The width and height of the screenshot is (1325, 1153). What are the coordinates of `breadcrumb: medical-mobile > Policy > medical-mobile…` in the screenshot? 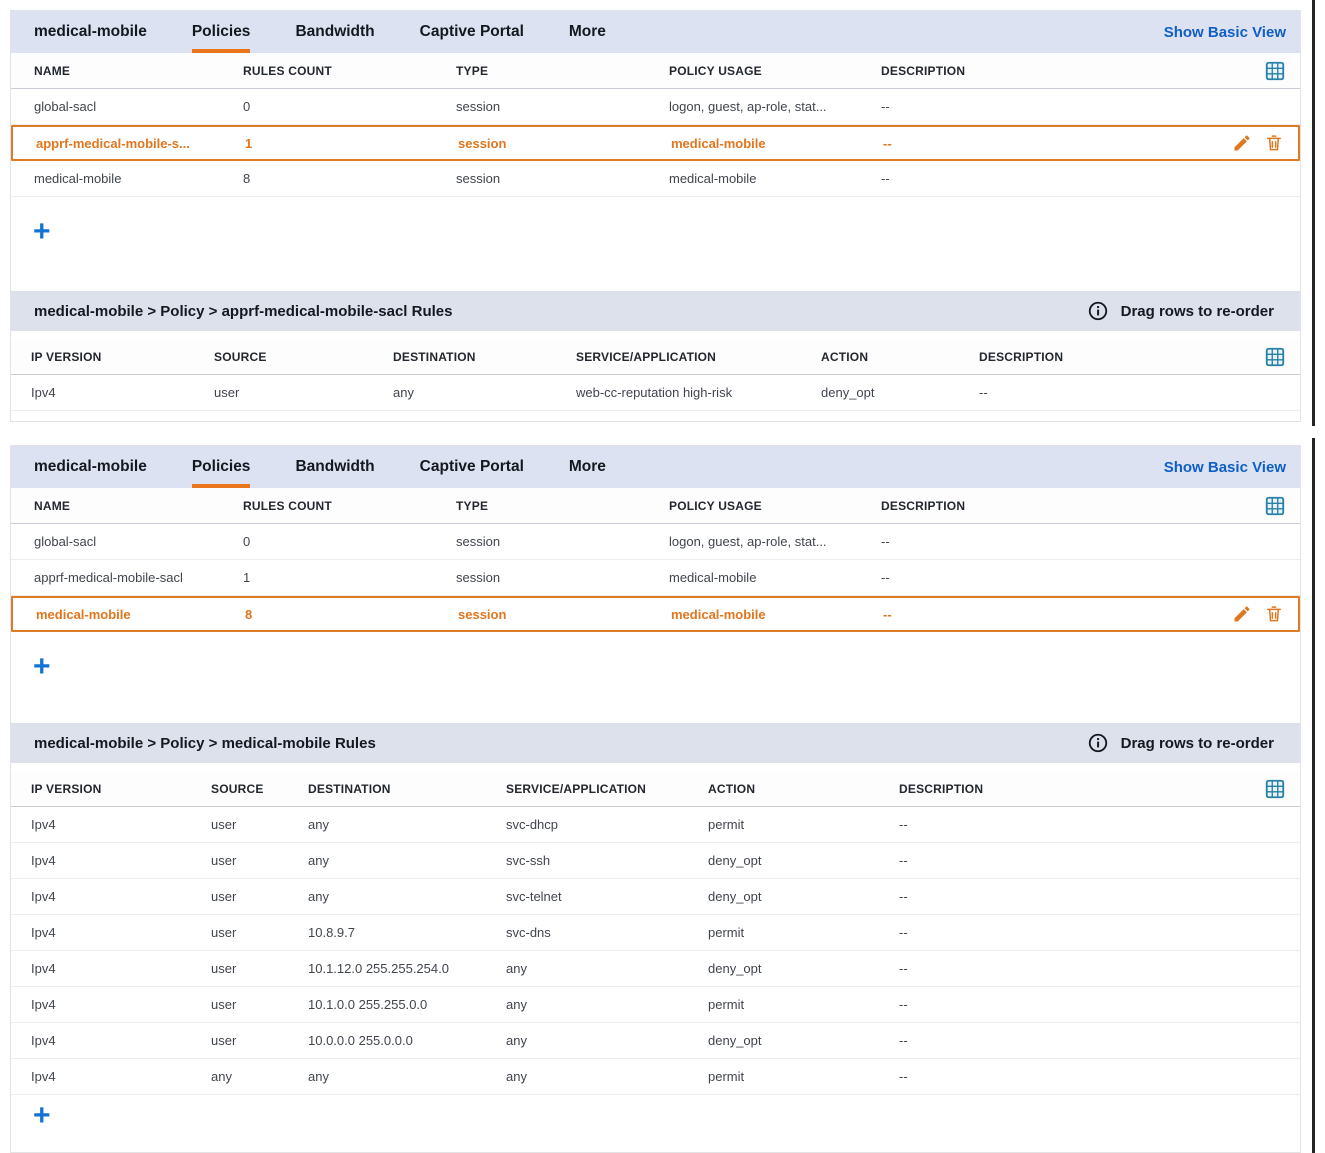 It's located at (205, 743).